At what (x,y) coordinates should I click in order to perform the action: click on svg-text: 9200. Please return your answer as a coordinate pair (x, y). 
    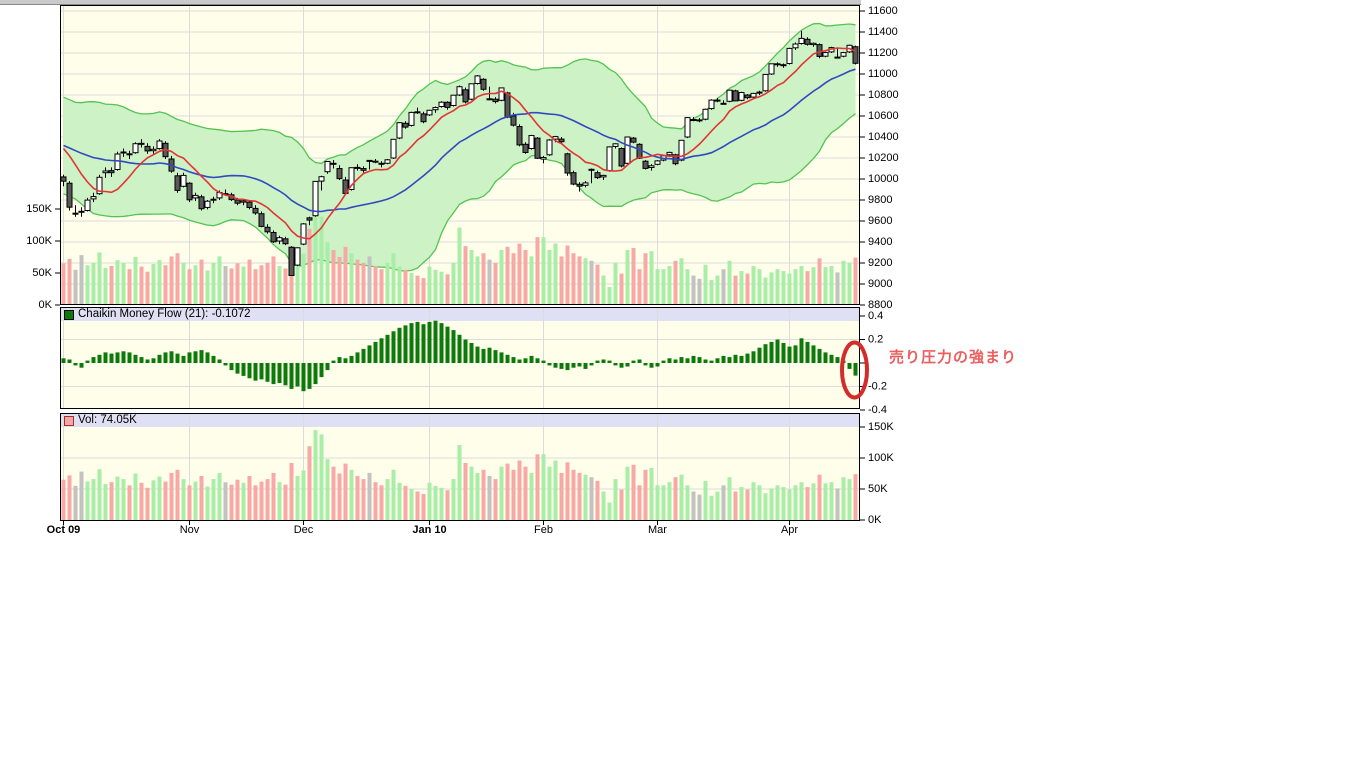
    Looking at the image, I should click on (880, 263).